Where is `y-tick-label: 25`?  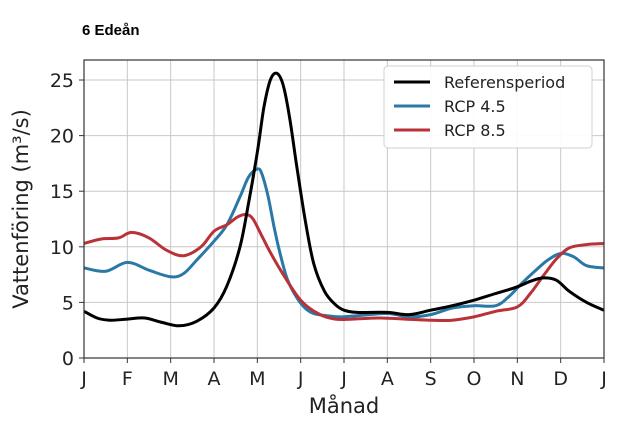 y-tick-label: 25 is located at coordinates (62, 81).